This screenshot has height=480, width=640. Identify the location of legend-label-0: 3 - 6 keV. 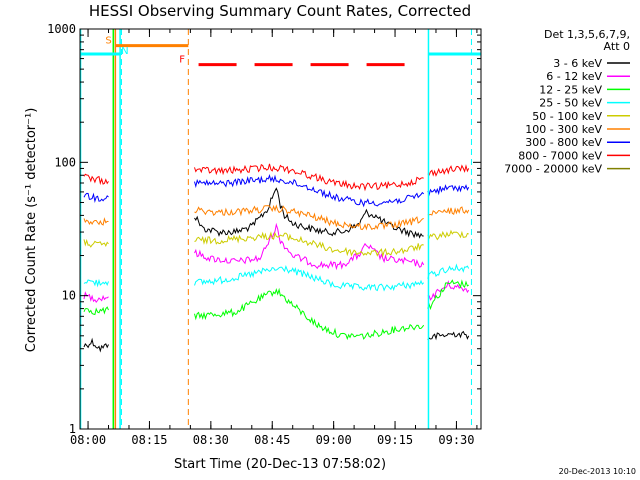
(577, 63).